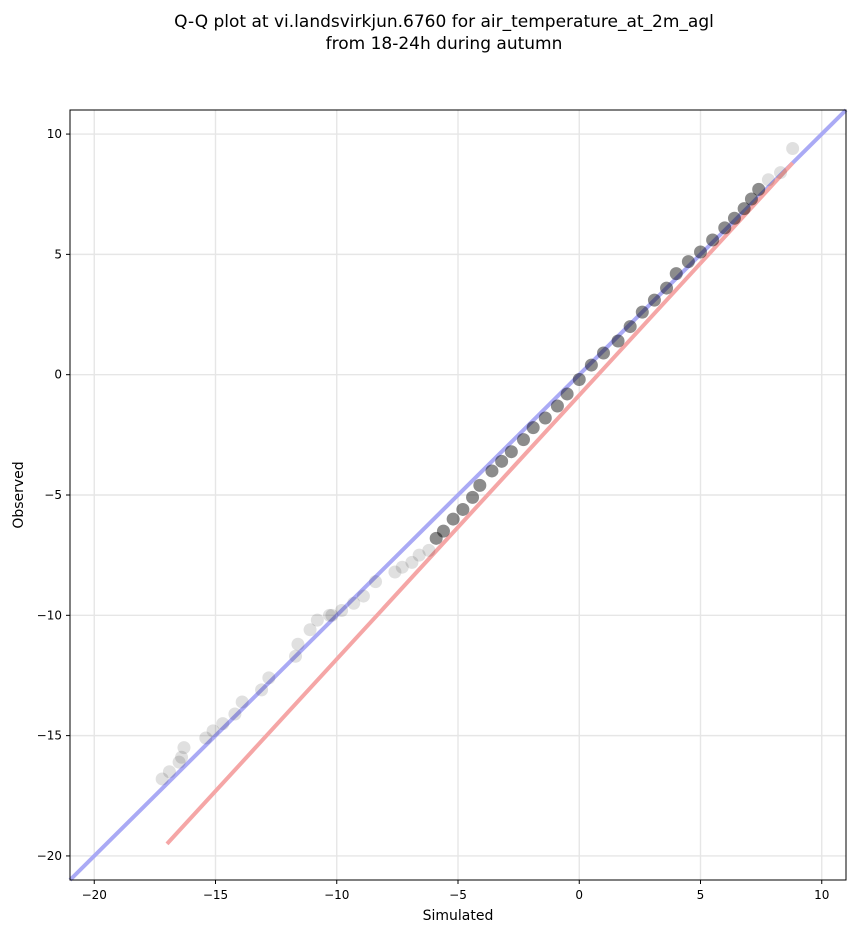  I want to click on x-axis-label: Simulated, so click(458, 916).